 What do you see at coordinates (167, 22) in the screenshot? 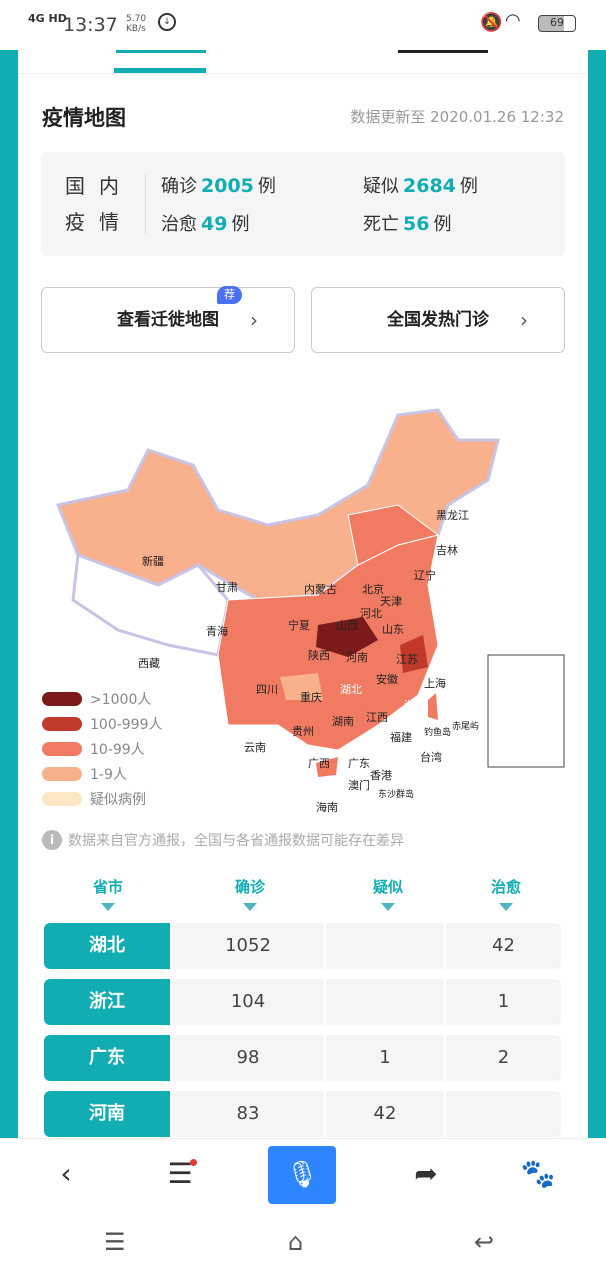
I see `app-notification-icon: ↓` at bounding box center [167, 22].